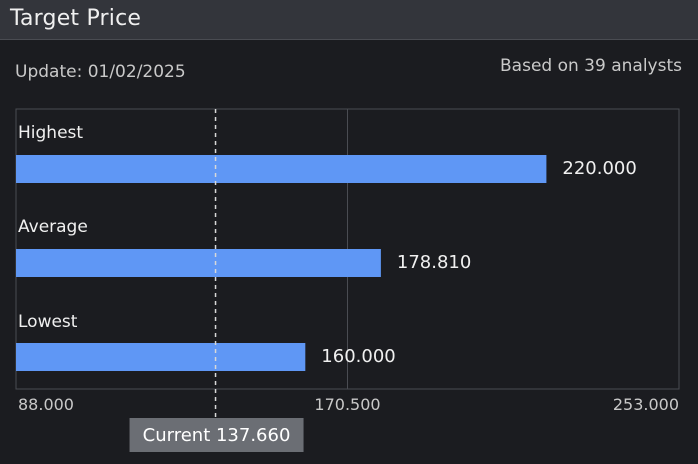 The image size is (698, 464). Describe the element at coordinates (599, 168) in the screenshot. I see `value-label: 220.000` at that location.